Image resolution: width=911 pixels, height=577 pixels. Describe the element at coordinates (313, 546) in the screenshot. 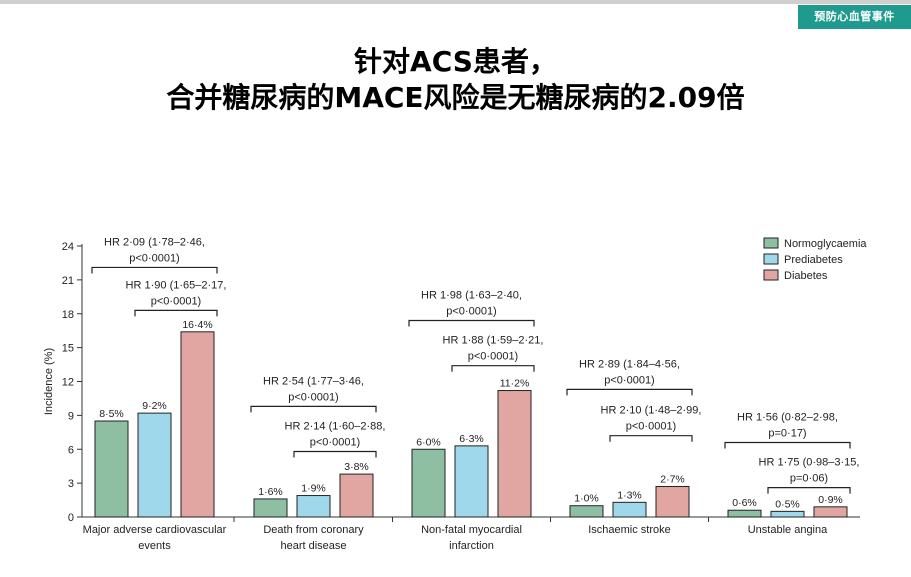

I see `x-category-label: heart disease` at that location.